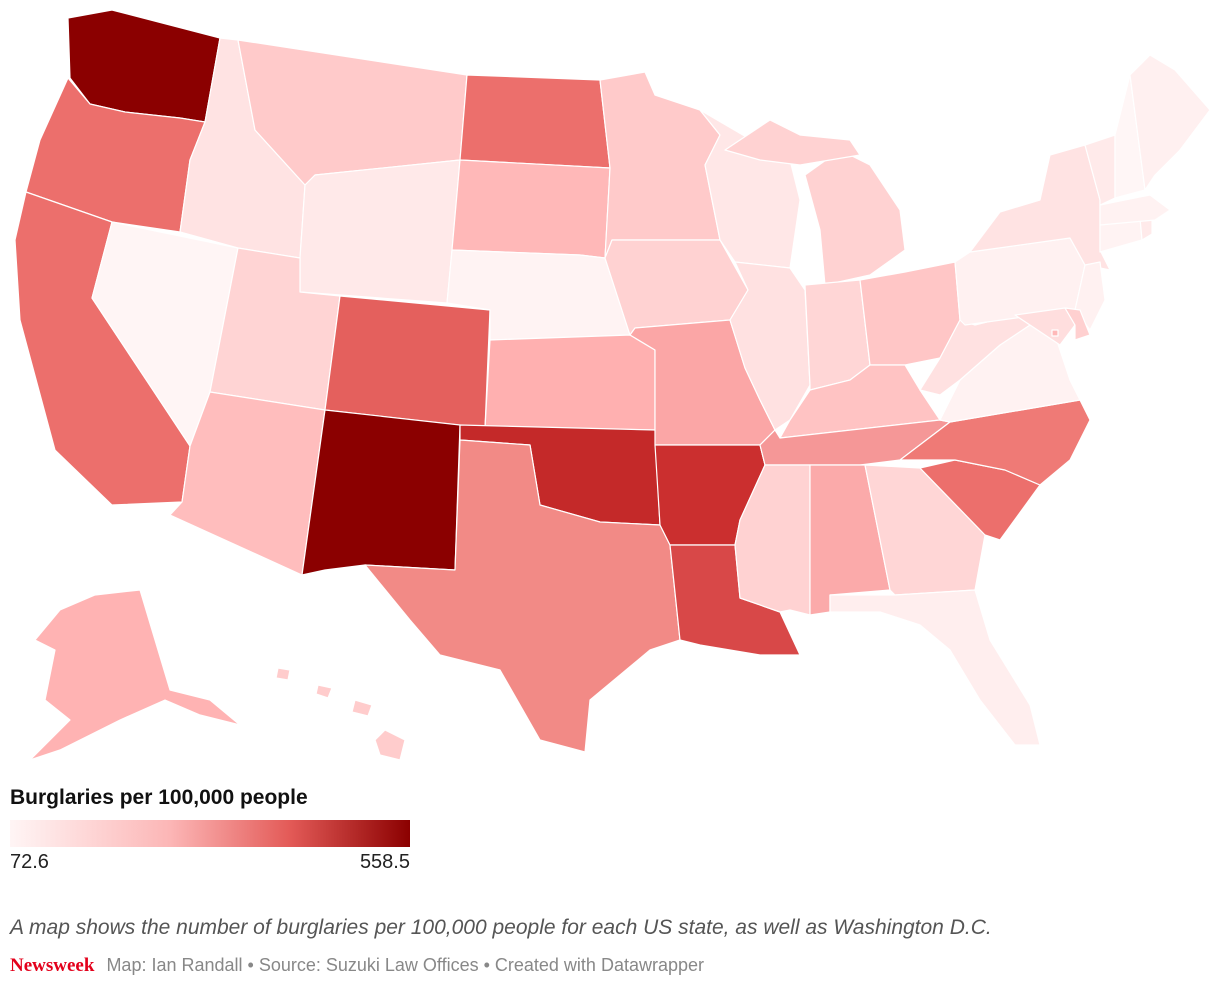  What do you see at coordinates (407, 362) in the screenshot?
I see `state-colorado` at bounding box center [407, 362].